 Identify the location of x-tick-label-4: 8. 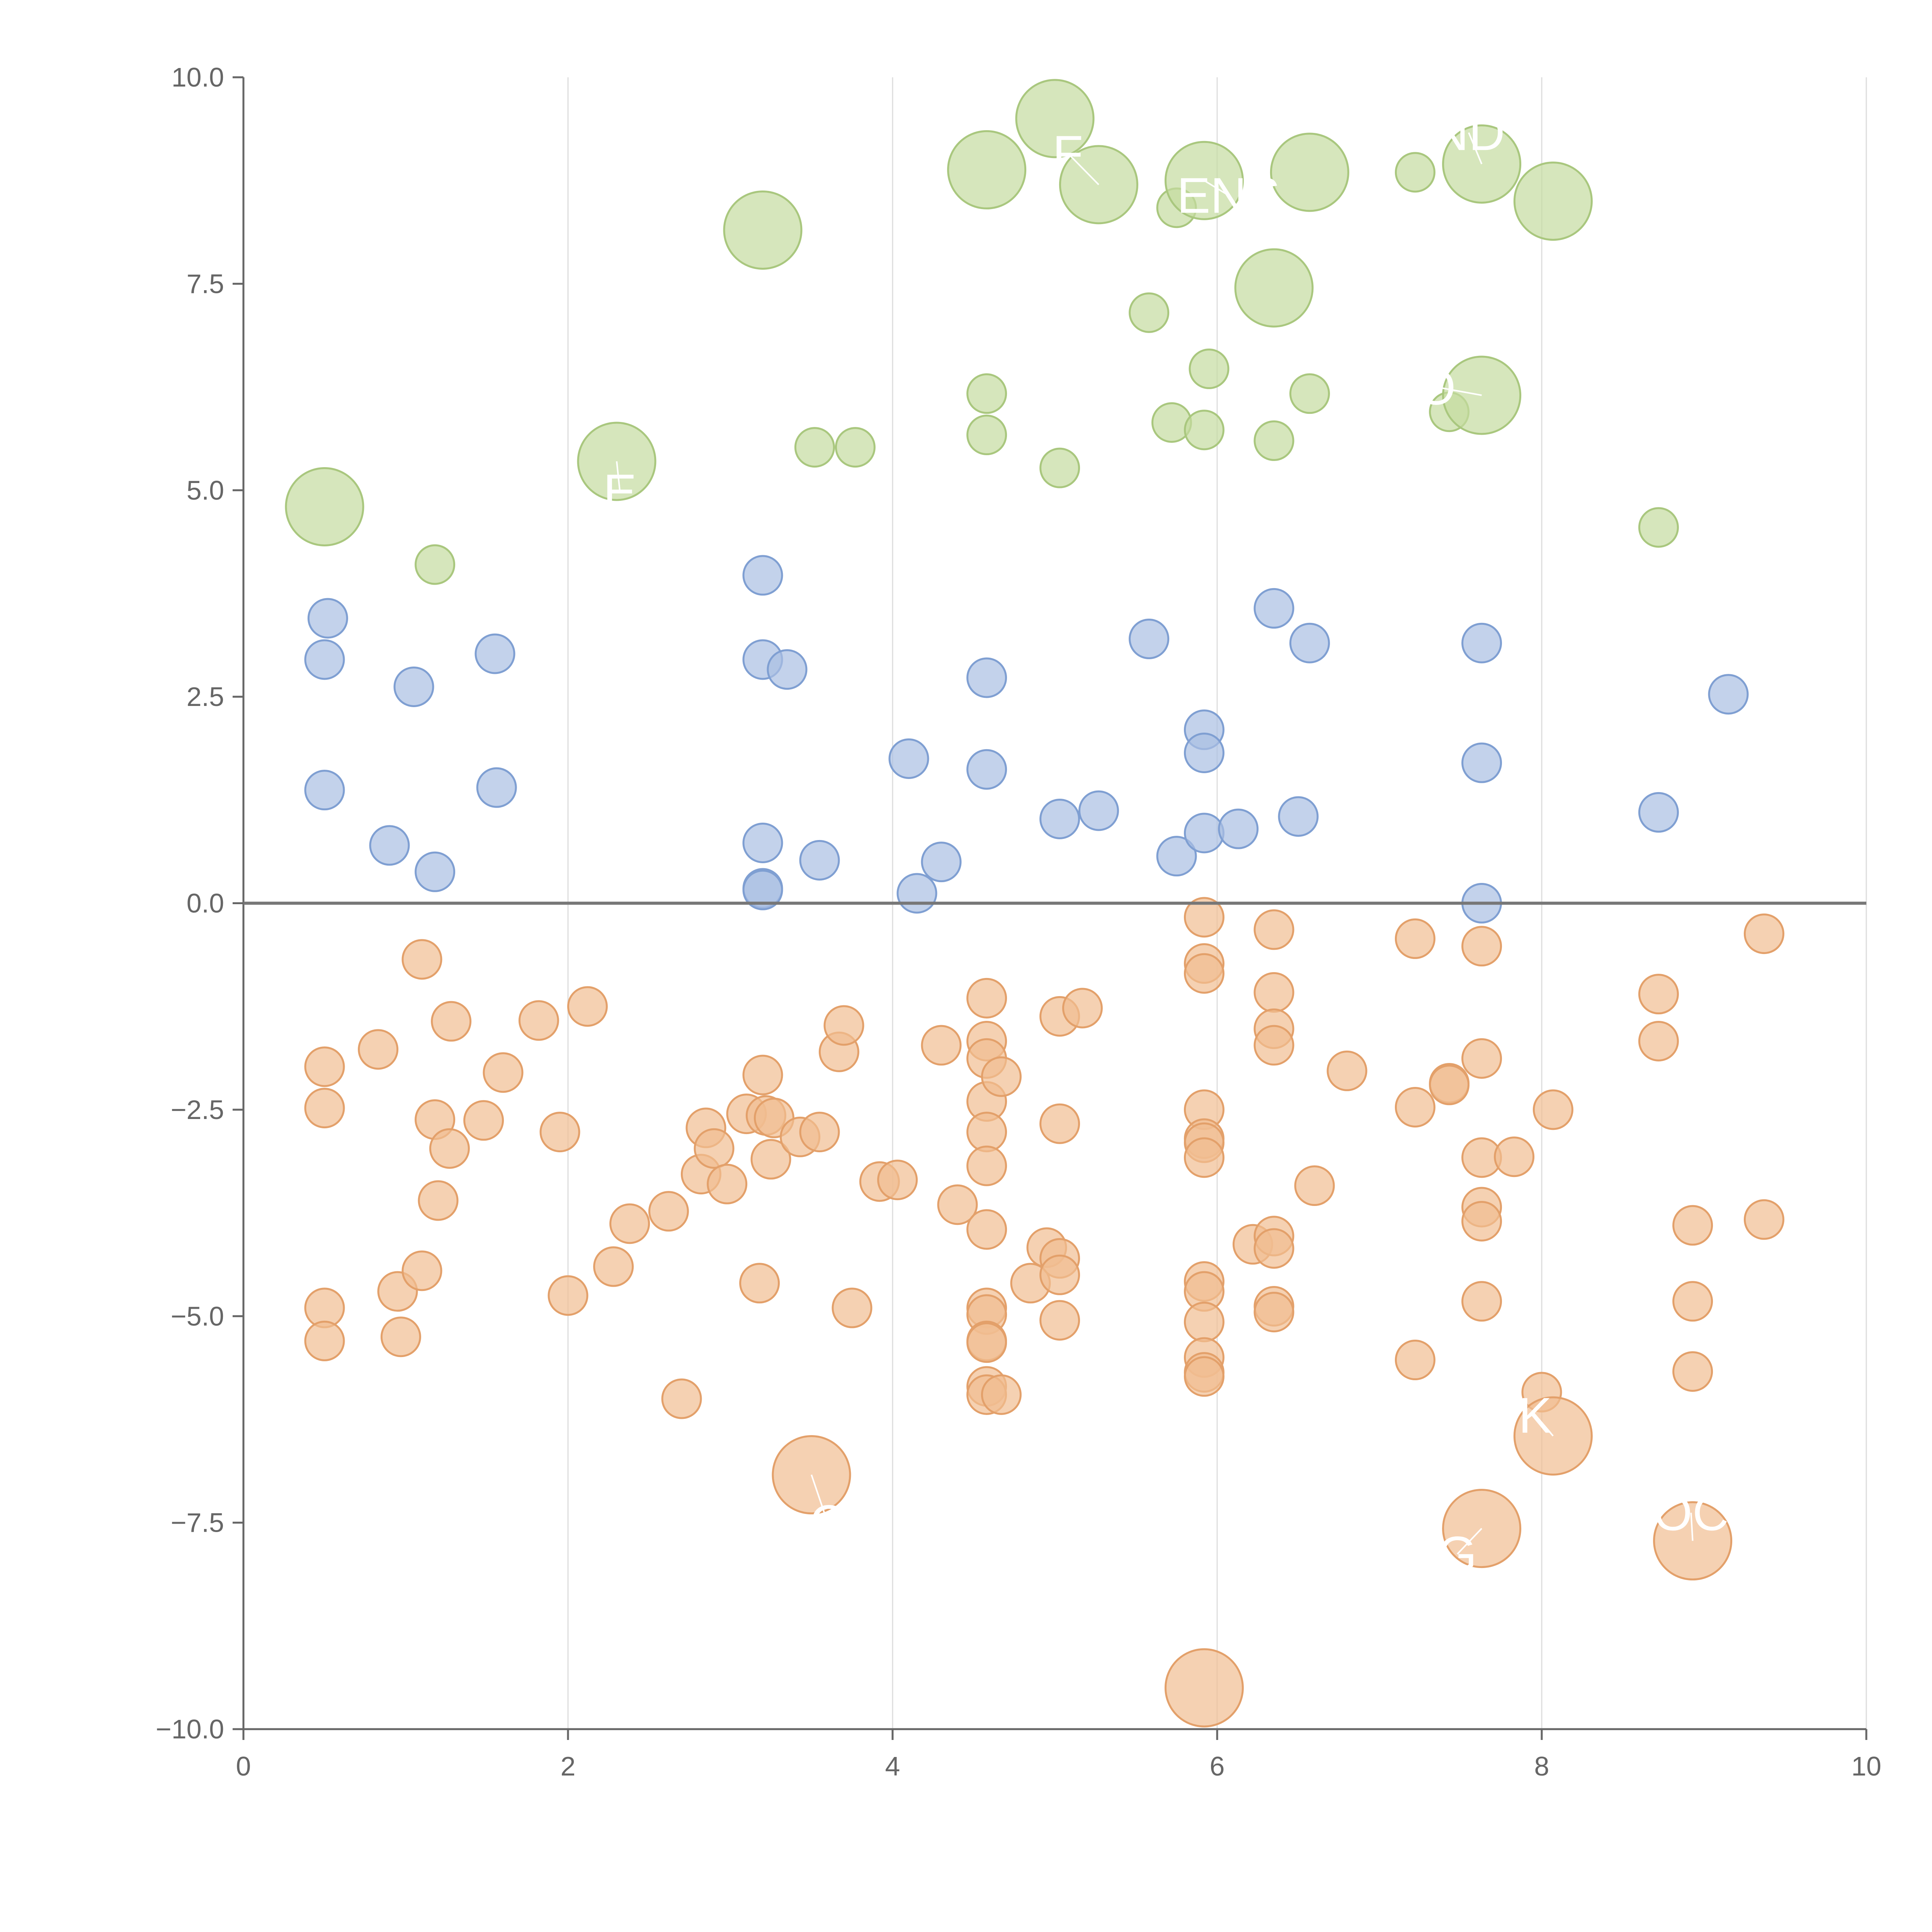
(1541, 1766).